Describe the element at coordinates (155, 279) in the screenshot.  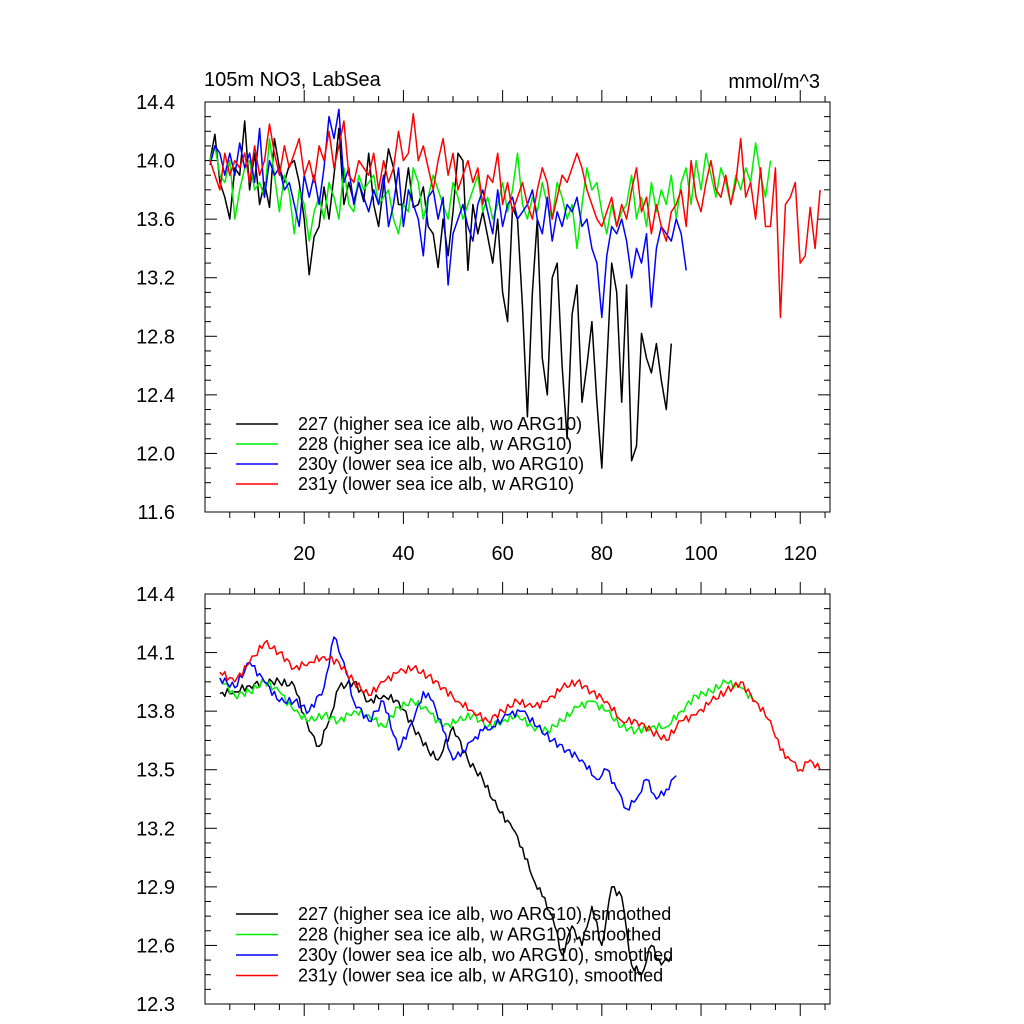
I see `top-ytick-label: 13.2` at that location.